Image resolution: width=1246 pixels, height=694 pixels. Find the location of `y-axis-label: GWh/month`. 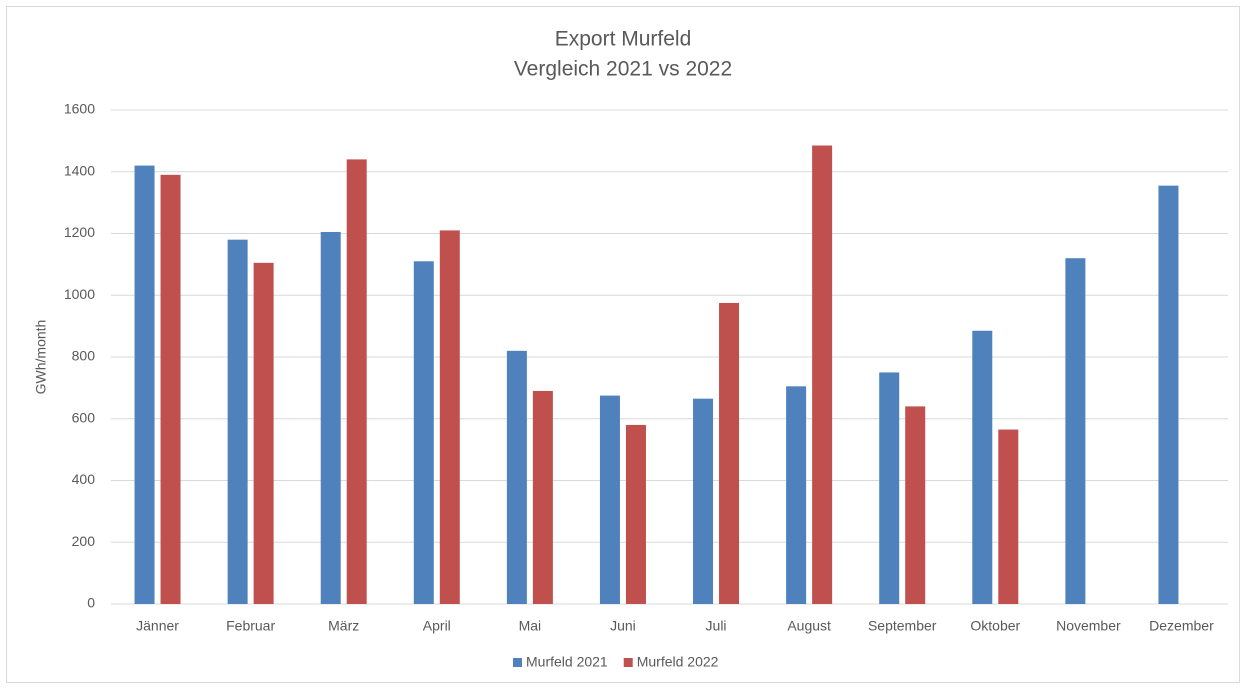

y-axis-label: GWh/month is located at coordinates (41, 357).